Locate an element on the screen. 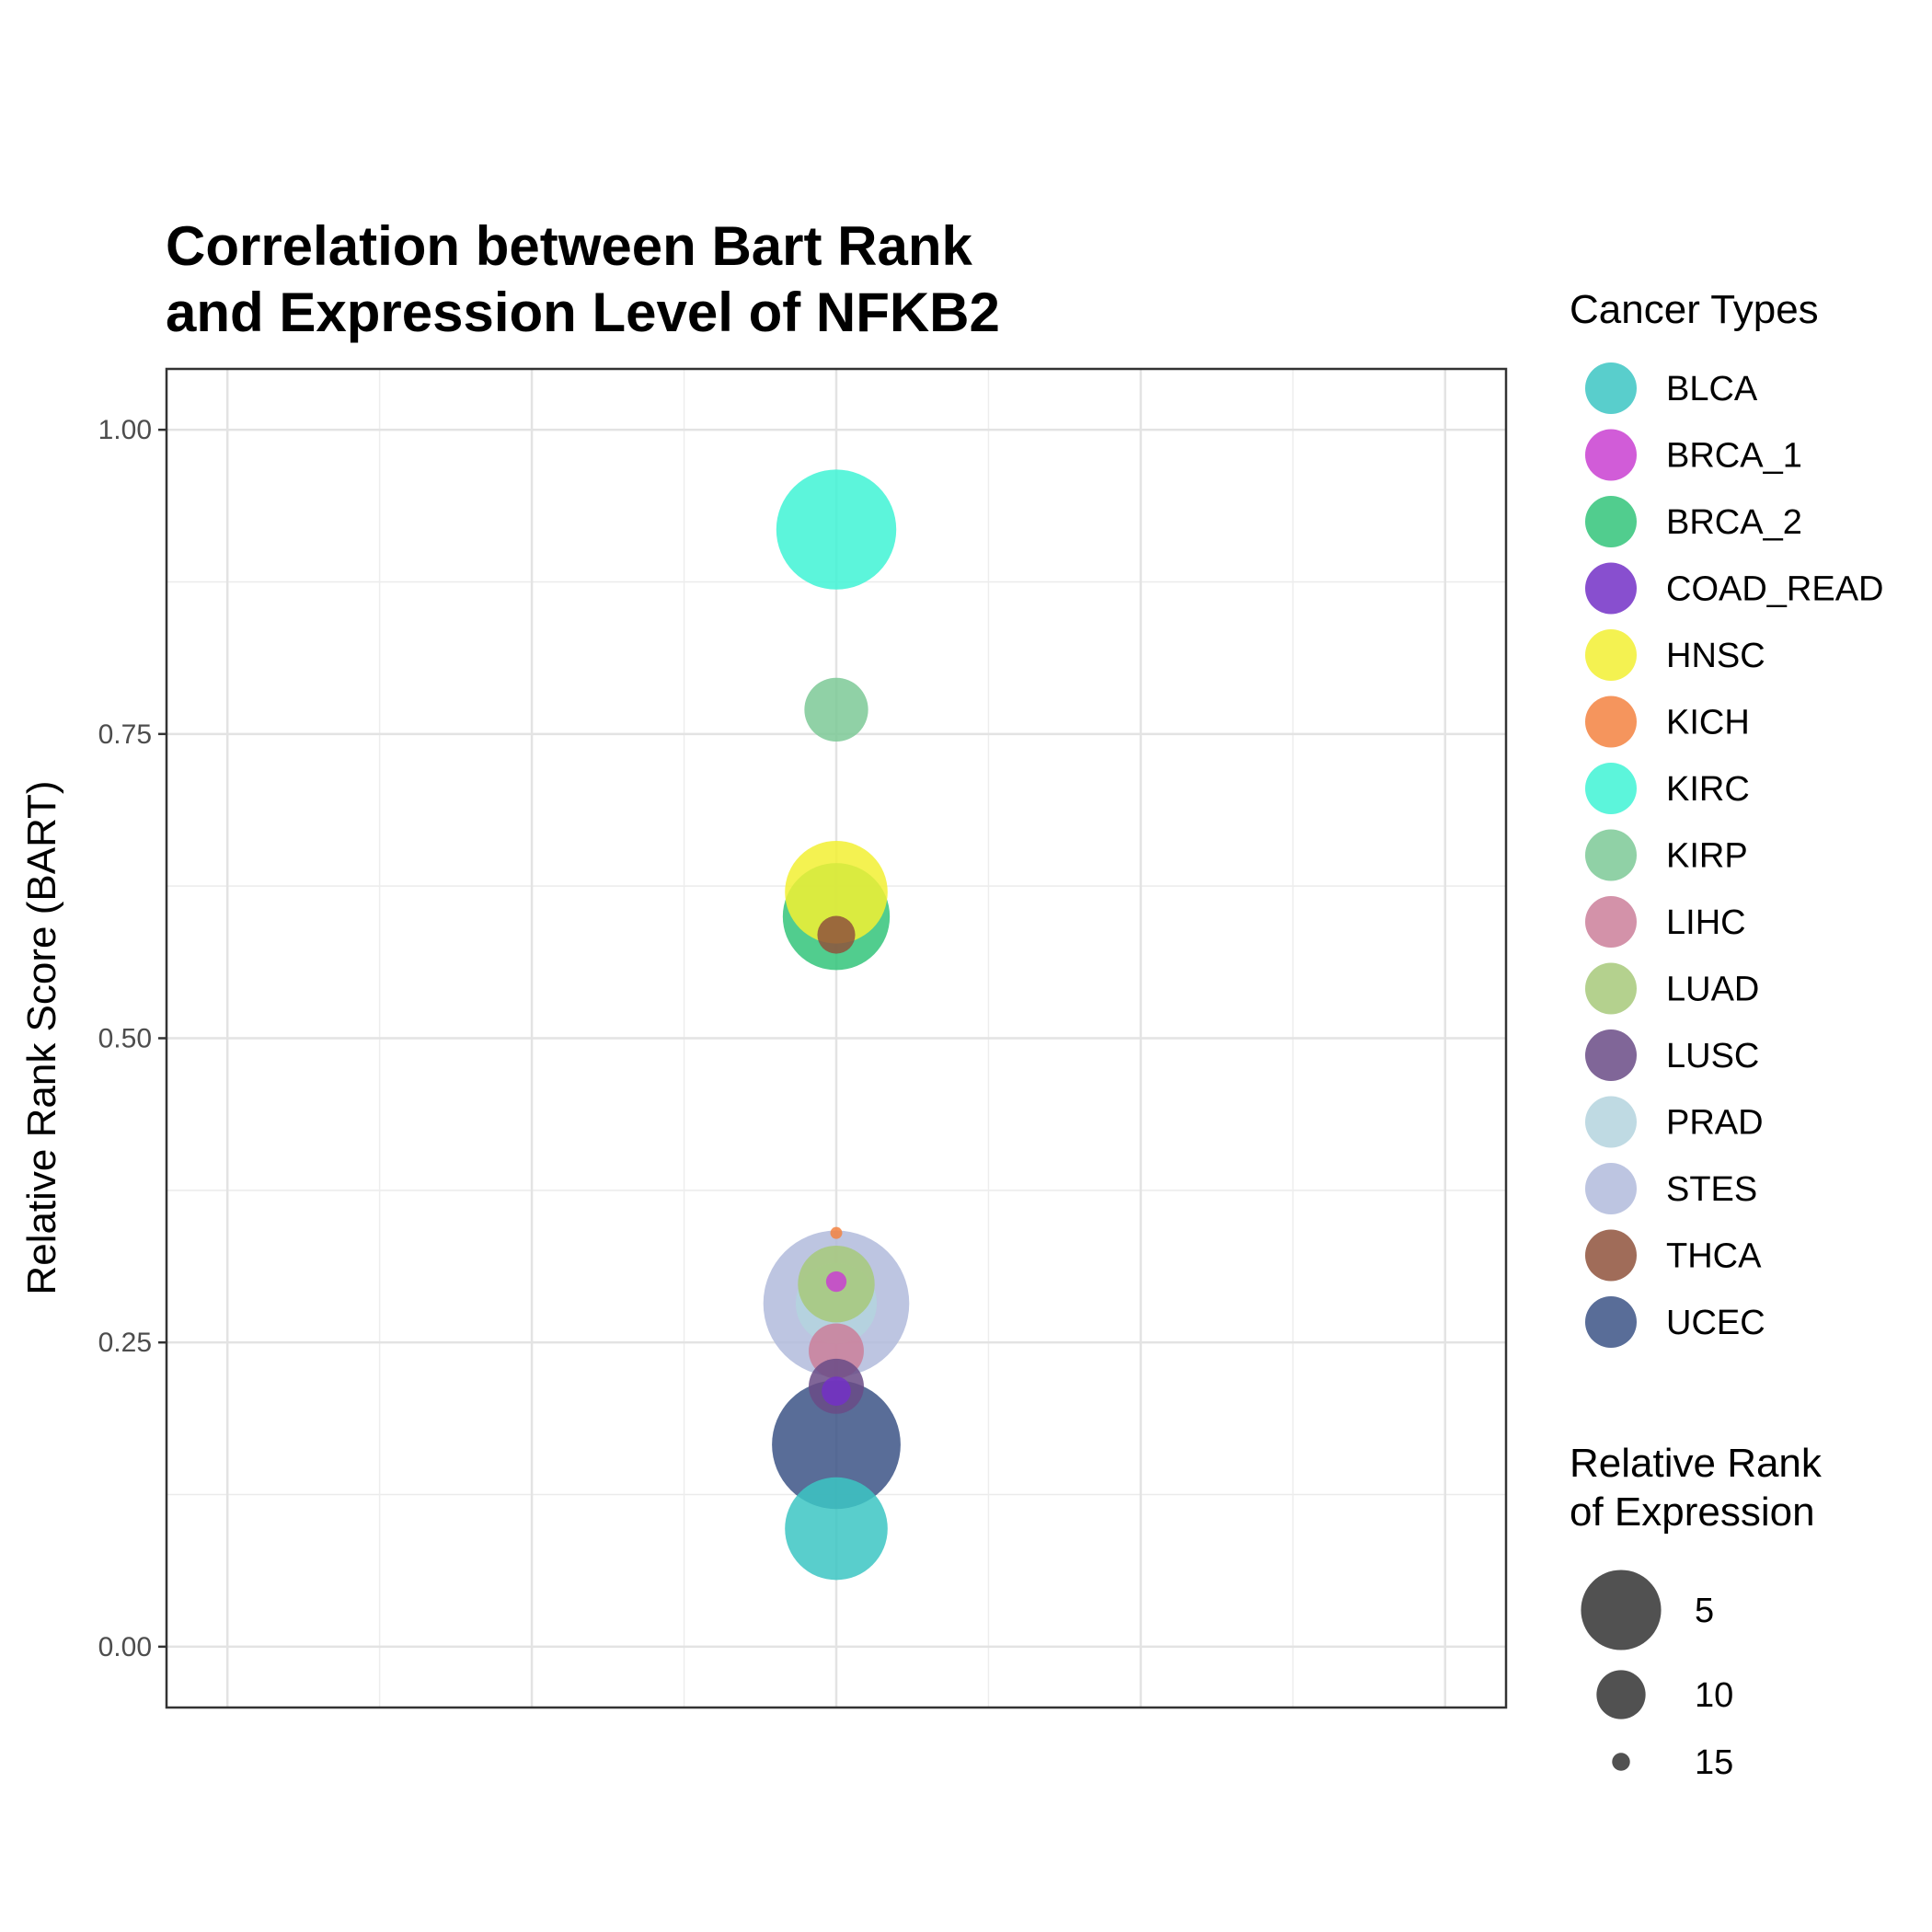 The image size is (1932, 1932). size-legend-label: 15 is located at coordinates (1714, 1762).